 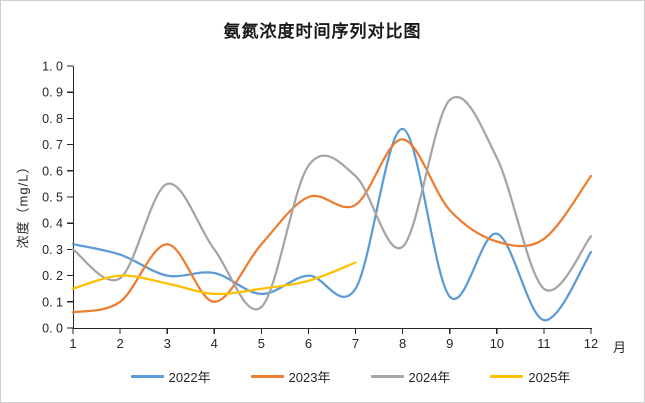 What do you see at coordinates (52, 329) in the screenshot?
I see `y-tick-label: 0. 0` at bounding box center [52, 329].